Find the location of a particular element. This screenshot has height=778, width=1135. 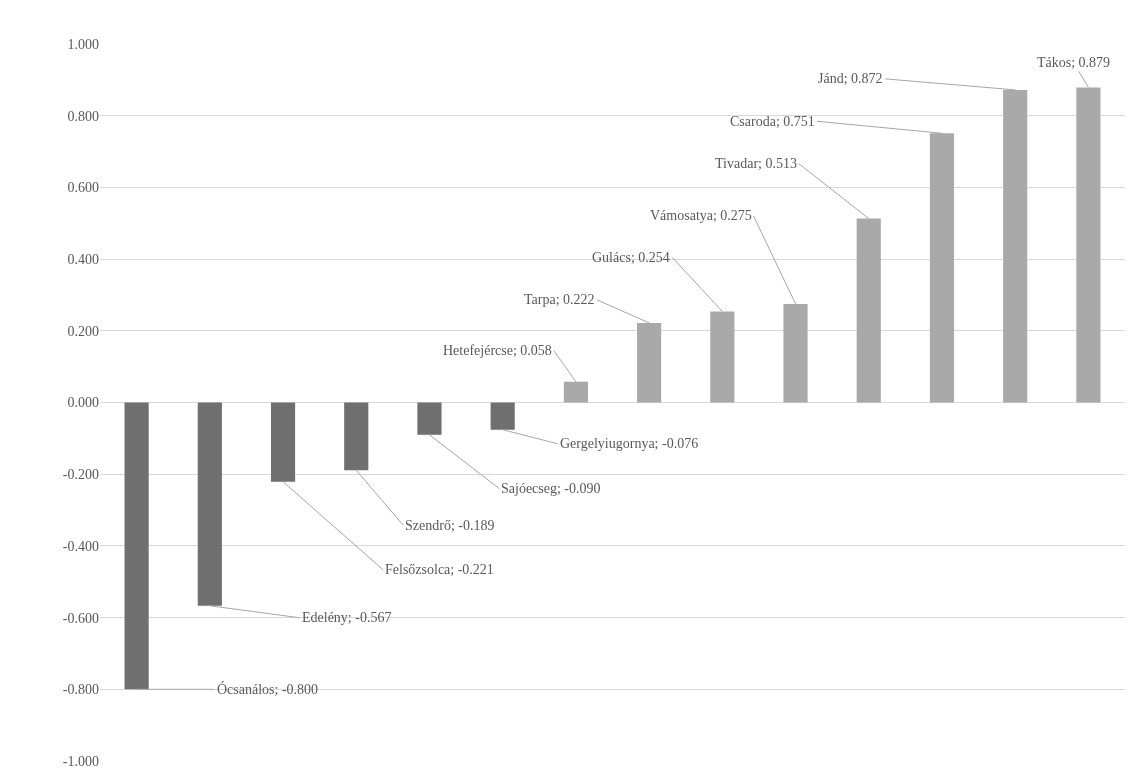

data-label: Szendrő; -0.189 is located at coordinates (450, 525).